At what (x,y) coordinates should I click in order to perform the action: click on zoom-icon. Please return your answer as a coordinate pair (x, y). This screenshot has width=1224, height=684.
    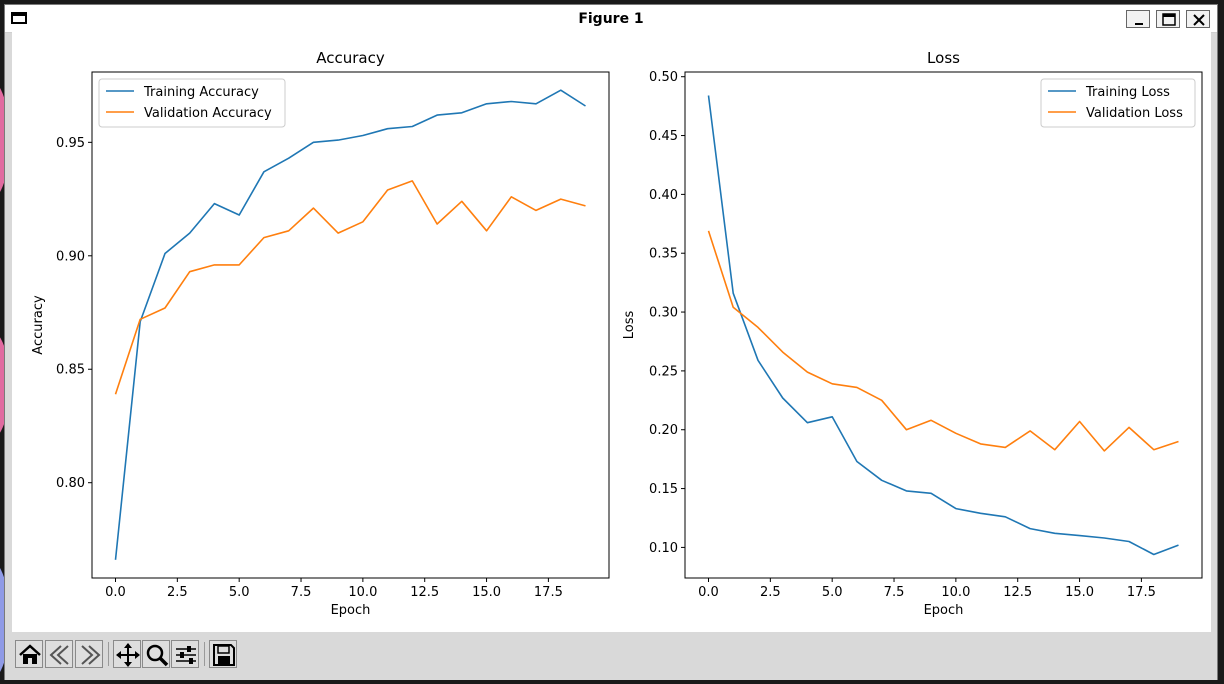
    Looking at the image, I should click on (157, 655).